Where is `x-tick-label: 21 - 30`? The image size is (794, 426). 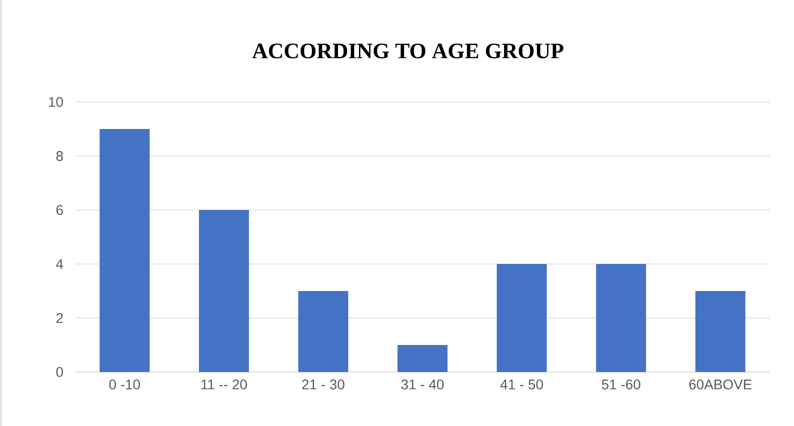 x-tick-label: 21 - 30 is located at coordinates (323, 385).